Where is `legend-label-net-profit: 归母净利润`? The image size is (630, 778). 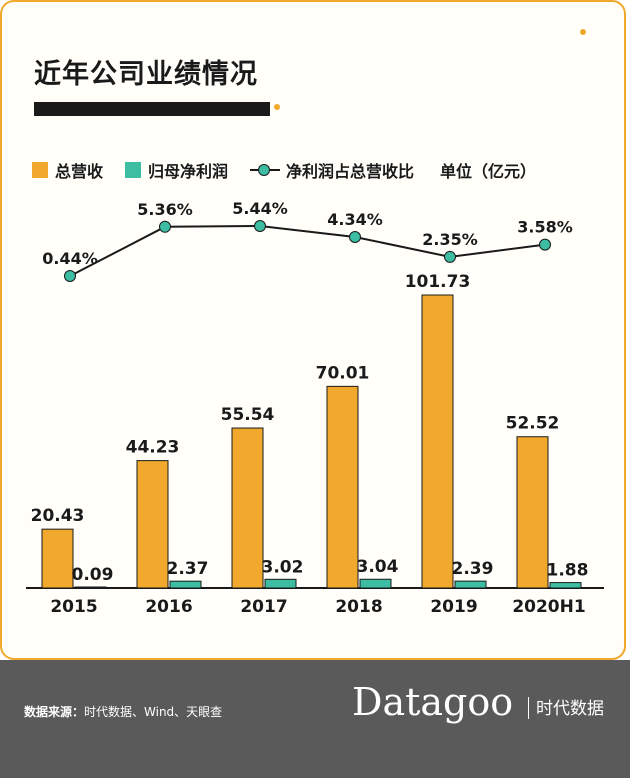 legend-label-net-profit: 归母净利润 is located at coordinates (188, 171).